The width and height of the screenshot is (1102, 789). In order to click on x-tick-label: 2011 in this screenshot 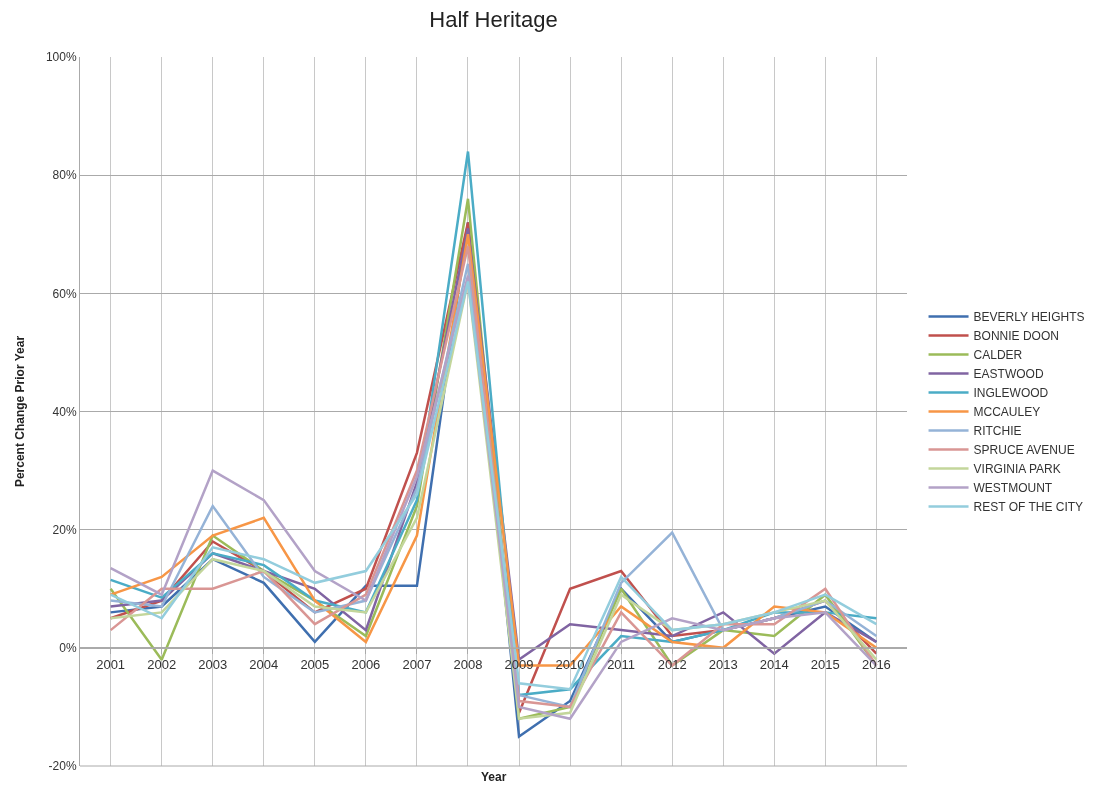, I will do `click(621, 665)`.